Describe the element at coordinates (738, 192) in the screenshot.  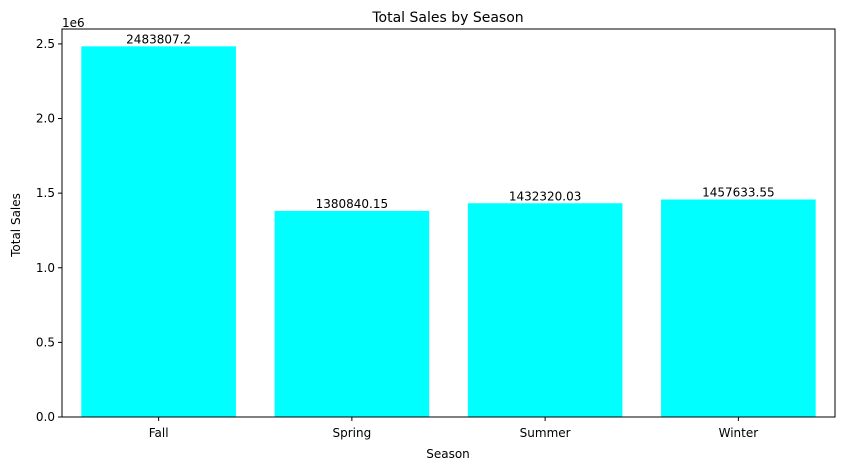
I see `bar-value-label: 1457633.55` at that location.